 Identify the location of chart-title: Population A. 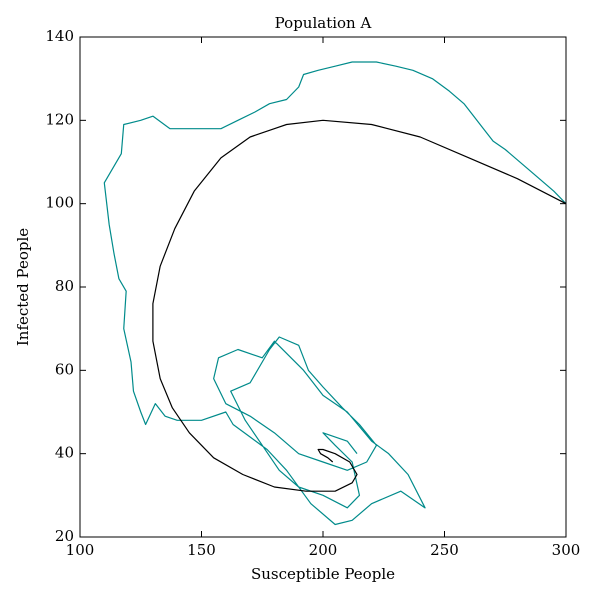
(323, 23).